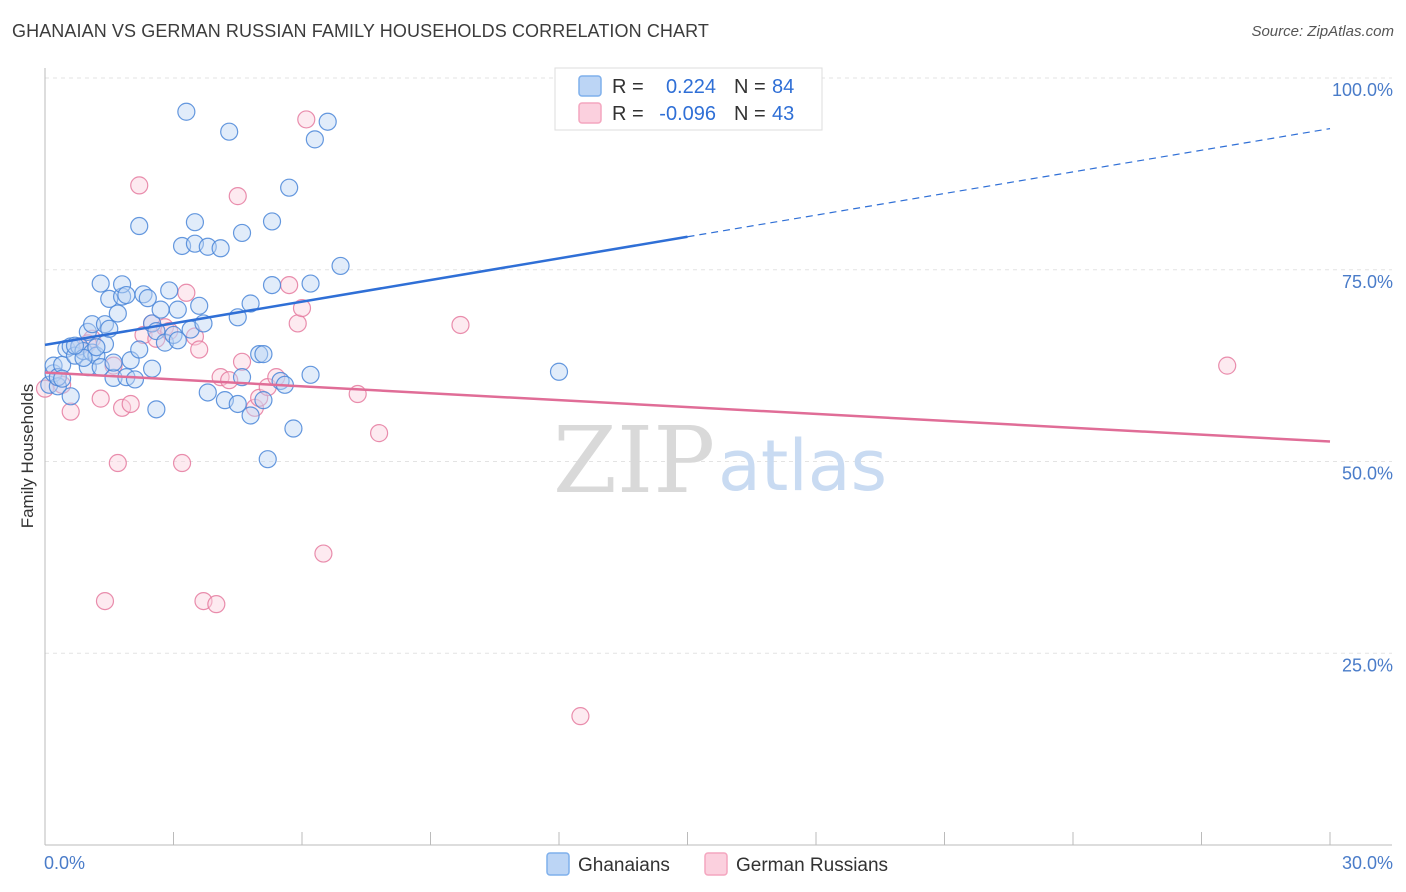 The height and width of the screenshot is (892, 1406). Describe the element at coordinates (1009, 183) in the screenshot. I see `trend-line-ghanaians-extension` at that location.